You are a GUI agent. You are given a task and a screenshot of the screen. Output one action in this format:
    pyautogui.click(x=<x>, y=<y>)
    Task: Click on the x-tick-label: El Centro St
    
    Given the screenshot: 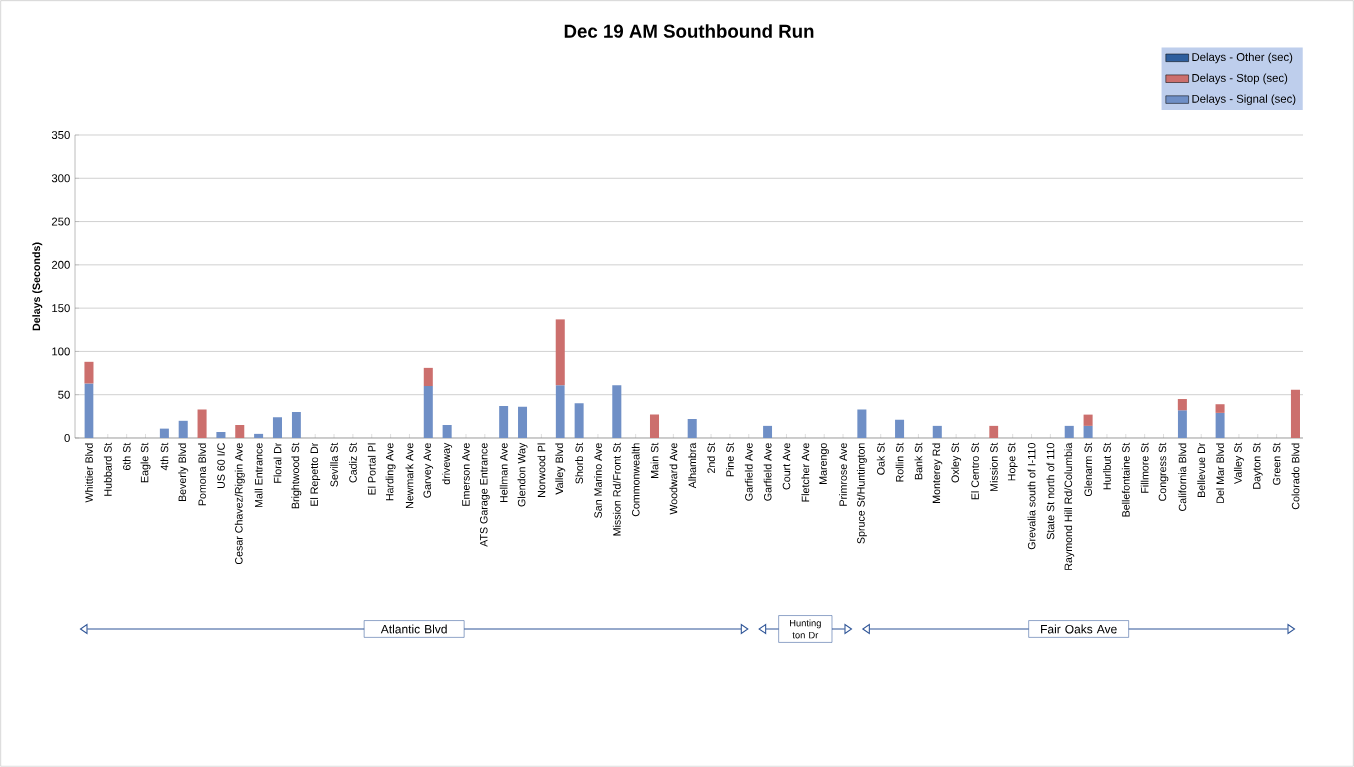 What is the action you would take?
    pyautogui.click(x=975, y=471)
    